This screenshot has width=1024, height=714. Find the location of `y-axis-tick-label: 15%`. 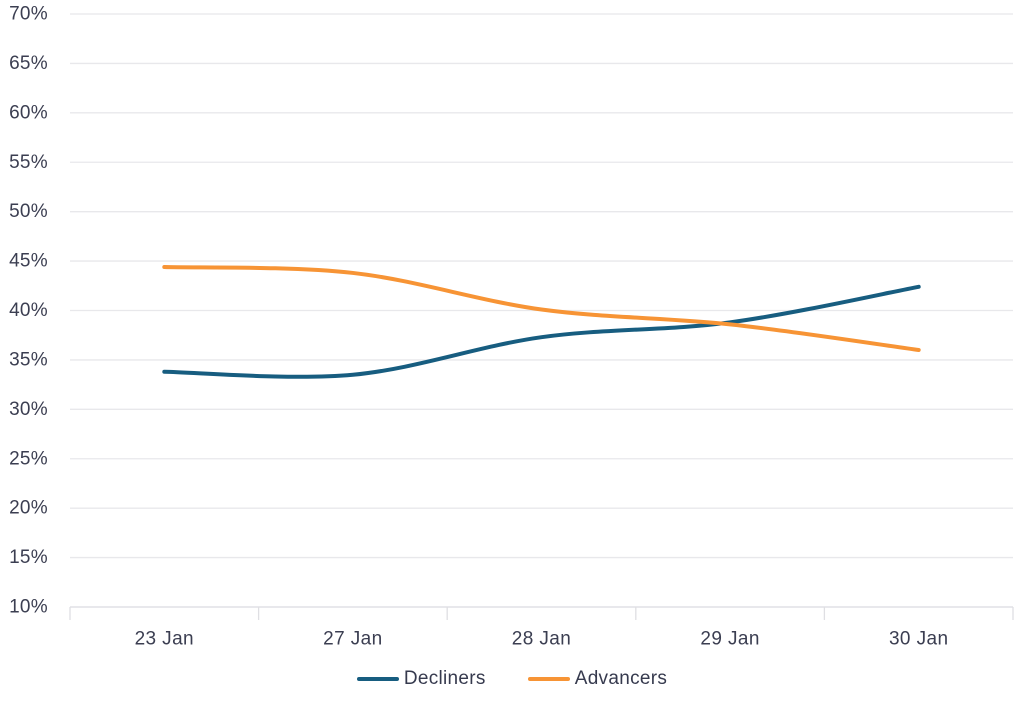

y-axis-tick-label: 15% is located at coordinates (28, 557).